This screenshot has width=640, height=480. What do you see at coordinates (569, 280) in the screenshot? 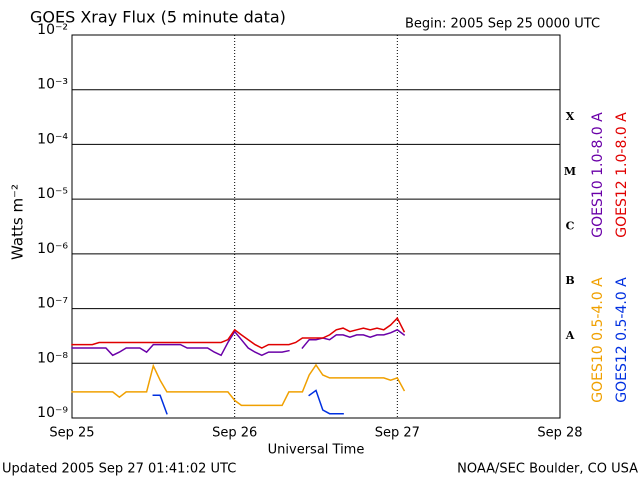
I see `flare-class-label: B` at bounding box center [569, 280].